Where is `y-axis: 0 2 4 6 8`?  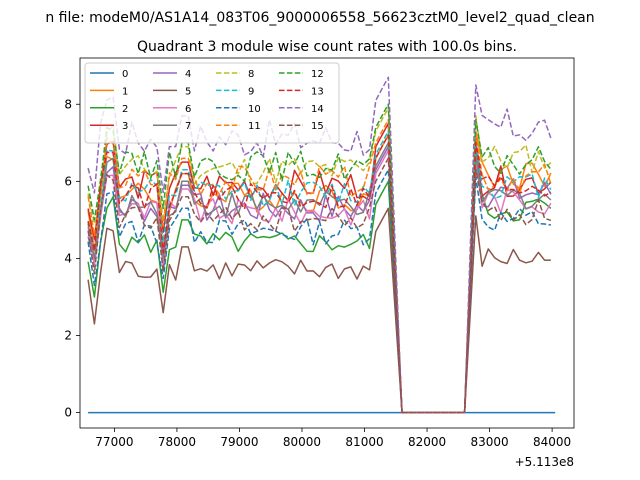
y-axis: 0 2 4 6 8 is located at coordinates (72, 258).